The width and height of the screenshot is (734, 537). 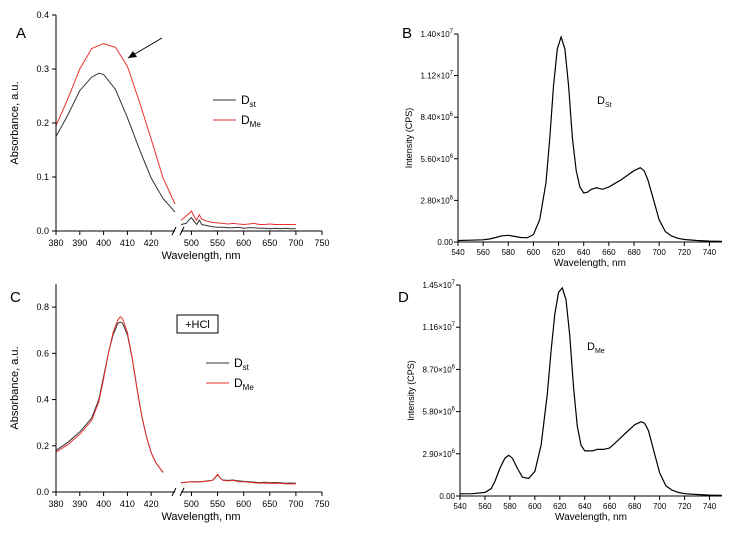 What do you see at coordinates (21, 33) in the screenshot?
I see `panel-letter-a: A` at bounding box center [21, 33].